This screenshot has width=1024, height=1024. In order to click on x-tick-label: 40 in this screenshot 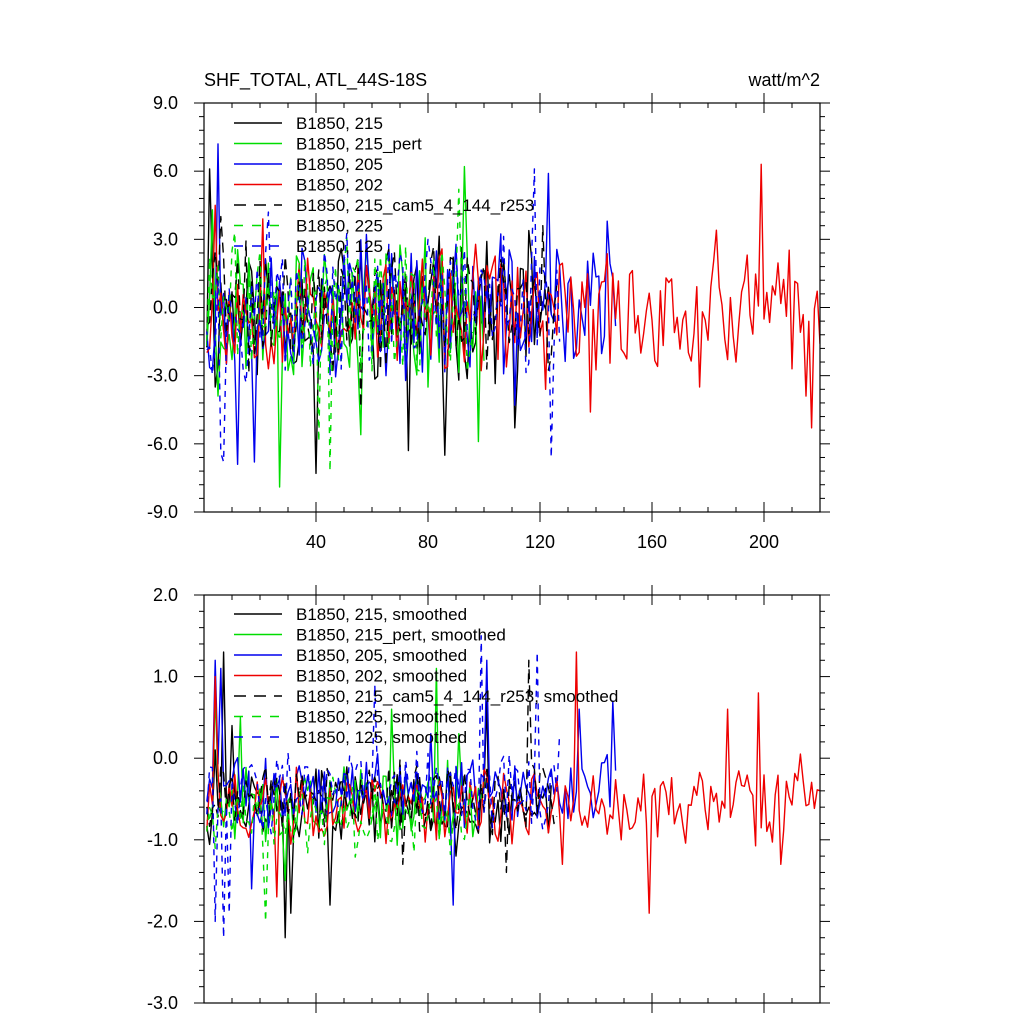, I will do `click(316, 542)`.